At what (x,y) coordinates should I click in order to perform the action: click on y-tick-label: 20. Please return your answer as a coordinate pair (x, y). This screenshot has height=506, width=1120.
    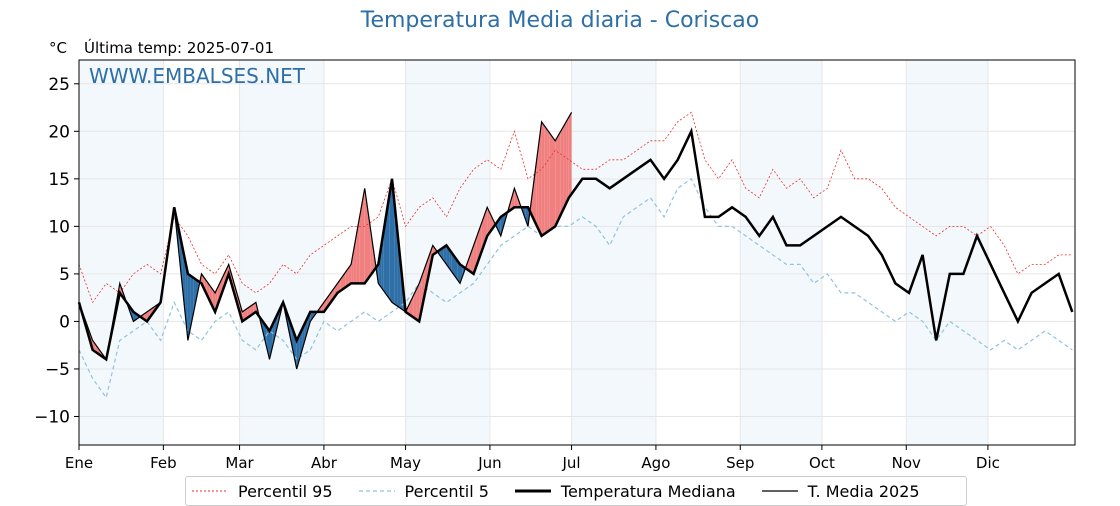
    Looking at the image, I should click on (59, 132).